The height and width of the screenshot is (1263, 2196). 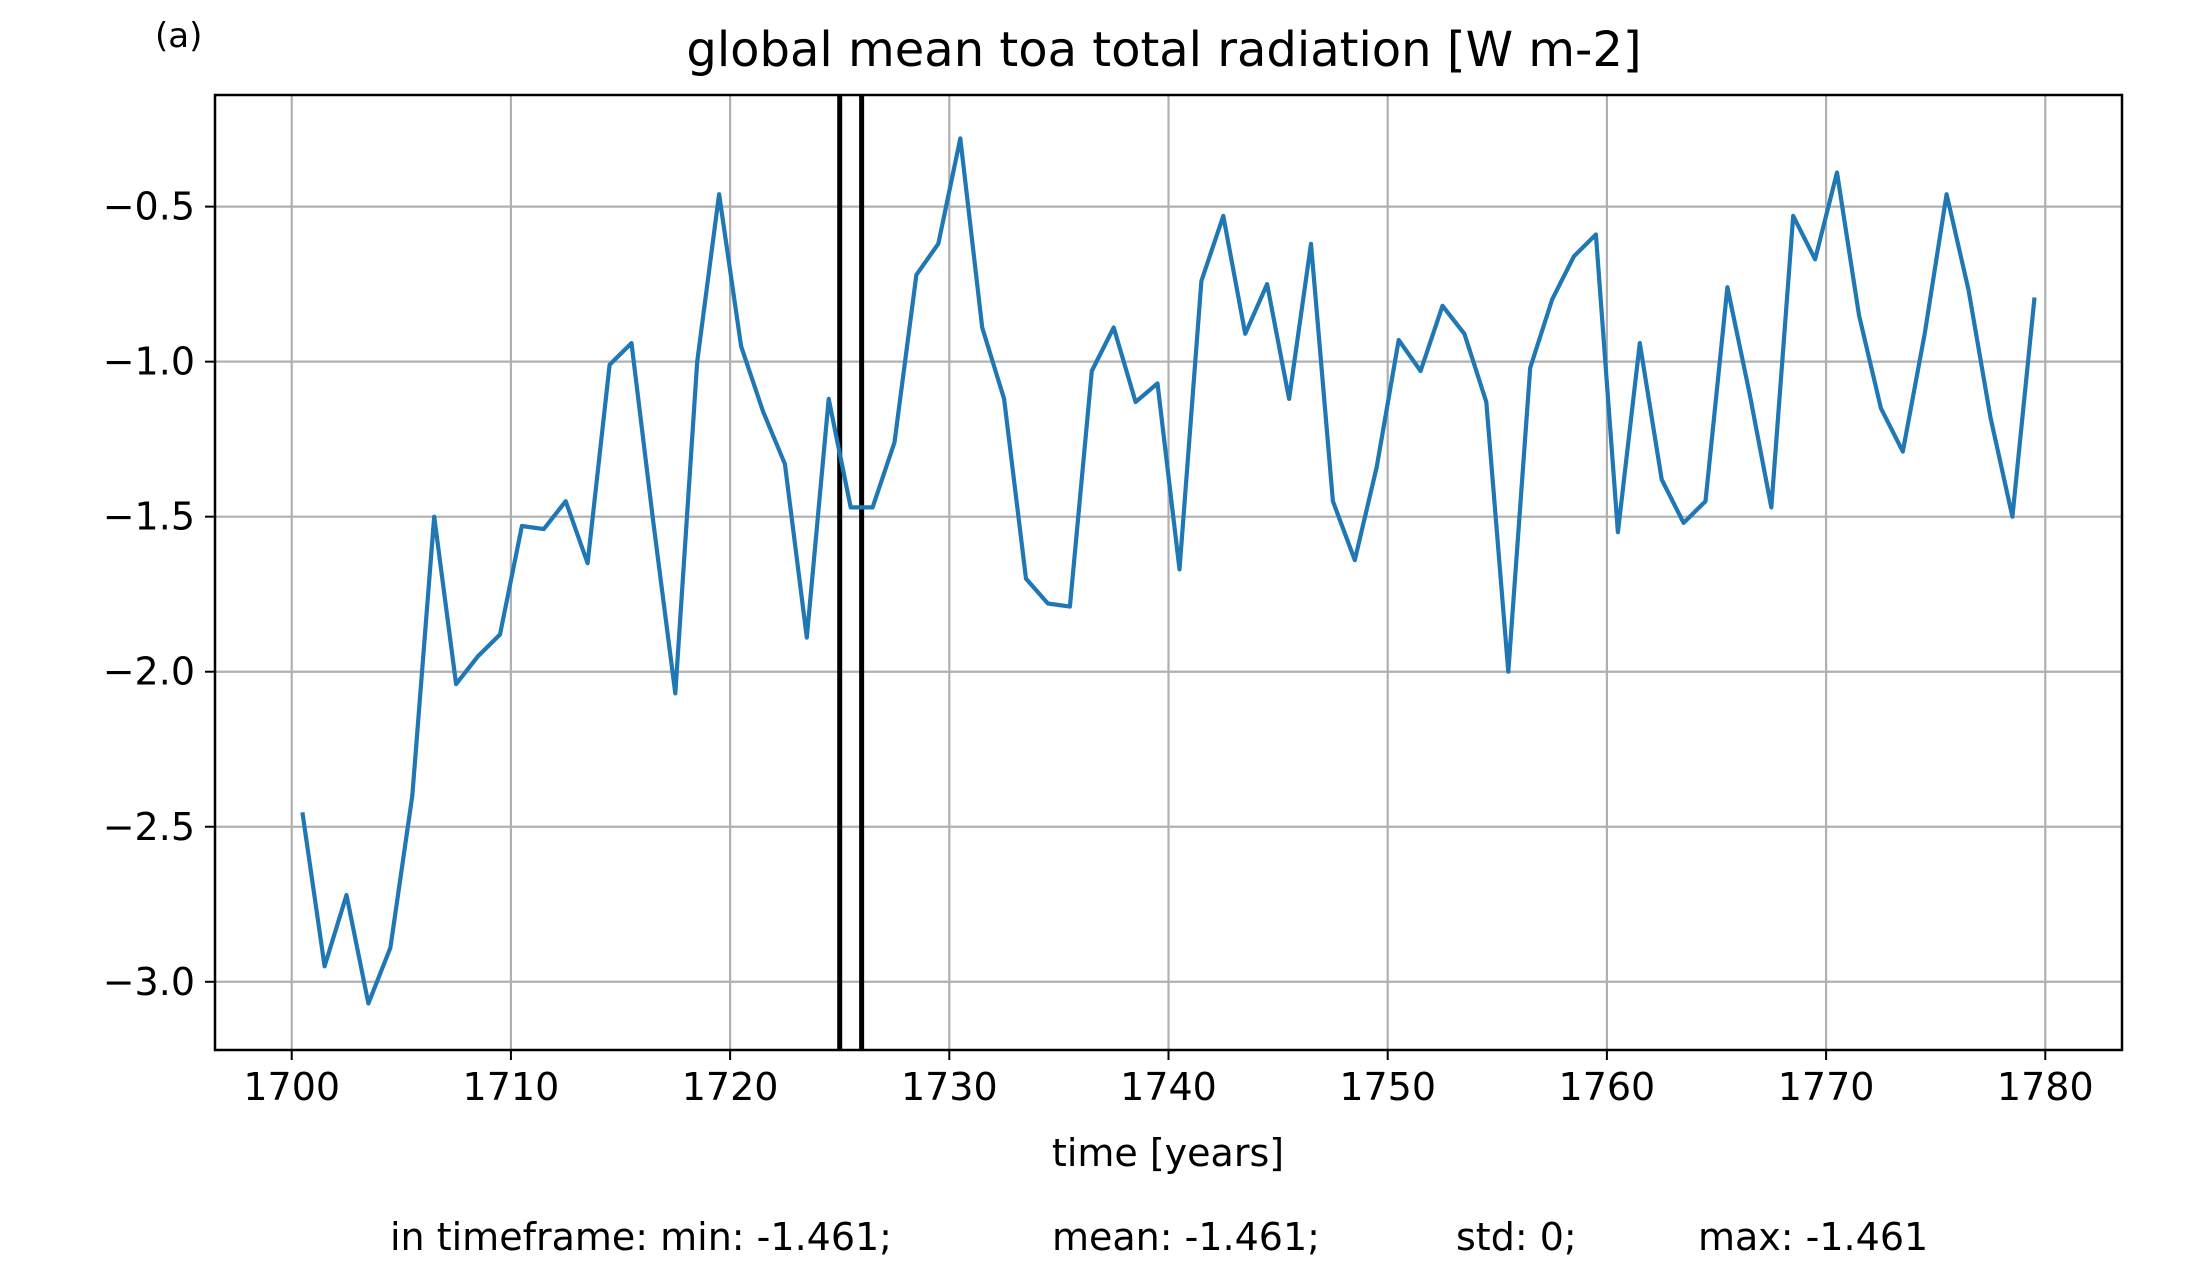 I want to click on stat-min: in timeframe: min: -1.461;, so click(x=641, y=1237).